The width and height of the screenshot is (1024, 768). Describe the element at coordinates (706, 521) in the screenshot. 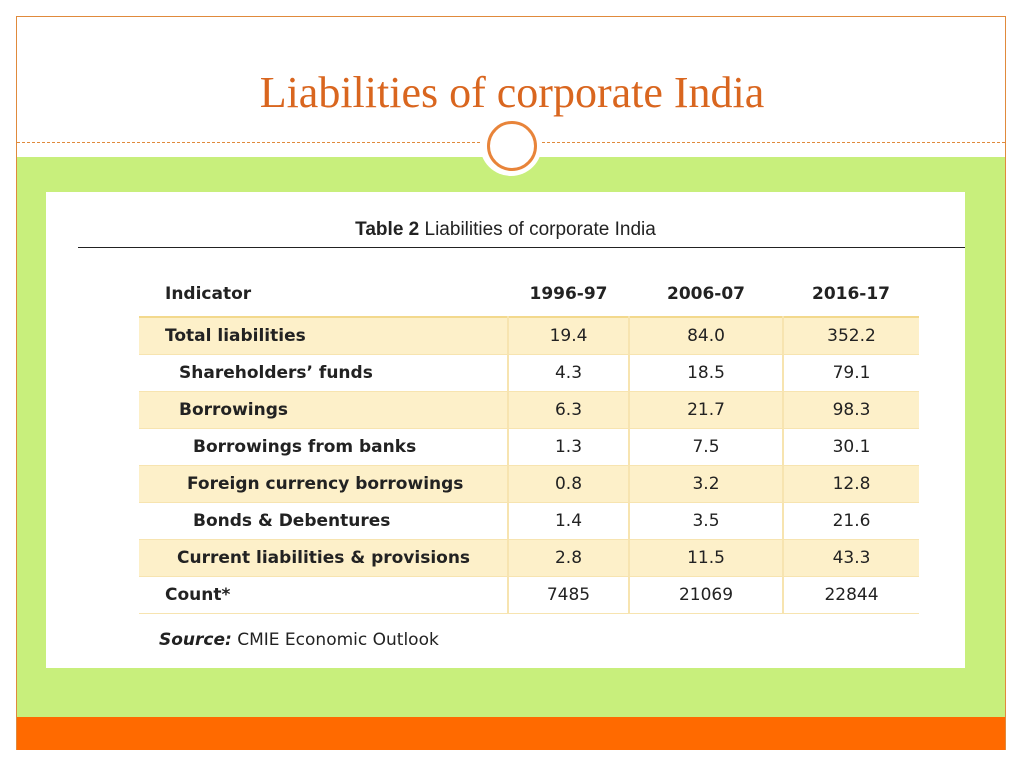

I see `cell-value: 3.5` at that location.